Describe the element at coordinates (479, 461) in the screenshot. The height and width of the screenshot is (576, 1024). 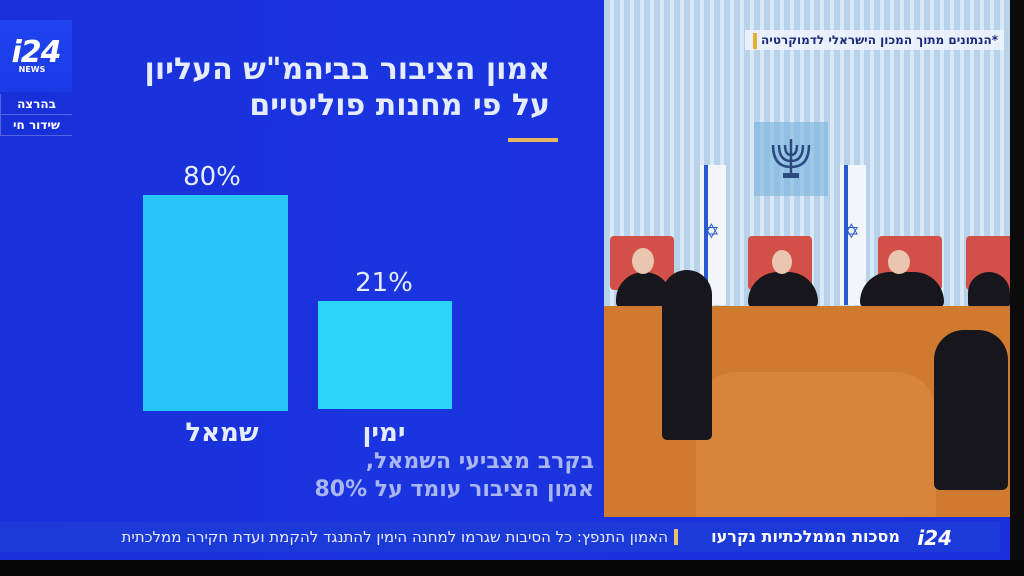
I see `annotation-line1: בקרב מצביעי השמאל,` at that location.